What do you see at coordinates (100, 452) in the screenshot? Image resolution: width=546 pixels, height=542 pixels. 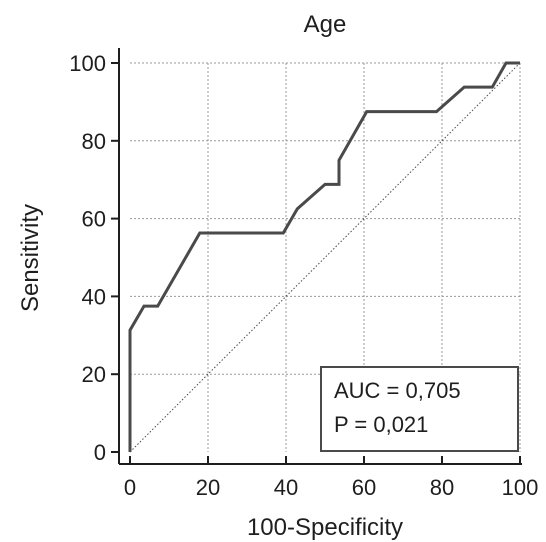 I see `y-tick-label: 0` at bounding box center [100, 452].